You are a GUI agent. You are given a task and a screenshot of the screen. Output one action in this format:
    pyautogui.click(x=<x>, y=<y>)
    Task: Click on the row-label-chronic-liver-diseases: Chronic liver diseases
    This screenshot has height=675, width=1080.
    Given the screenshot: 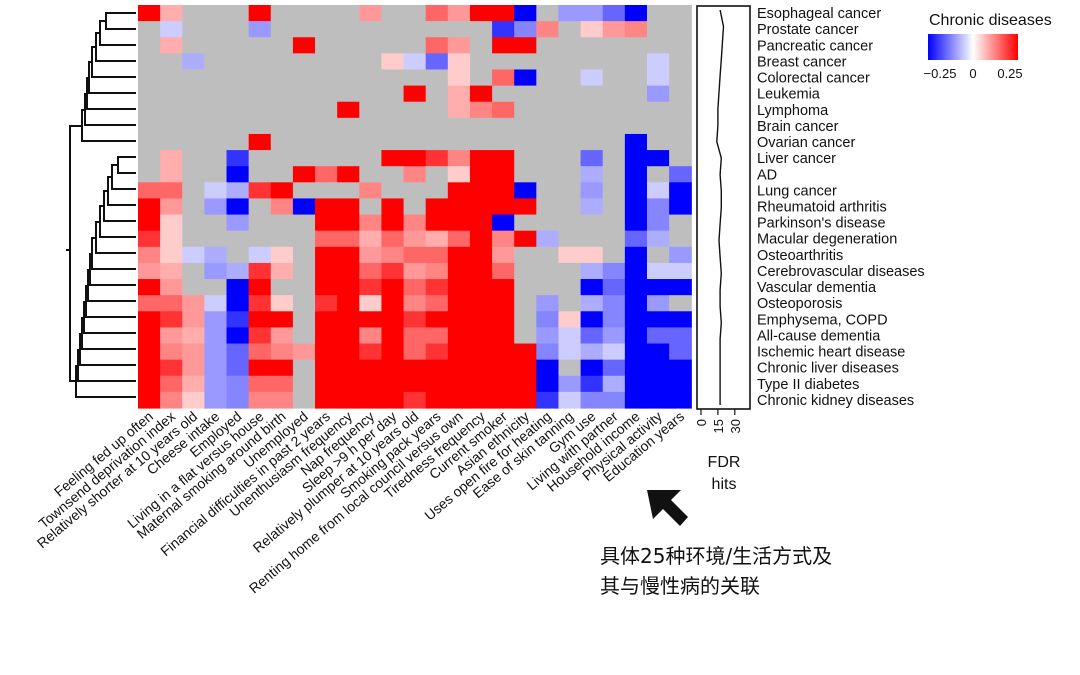 What is the action you would take?
    pyautogui.click(x=828, y=369)
    